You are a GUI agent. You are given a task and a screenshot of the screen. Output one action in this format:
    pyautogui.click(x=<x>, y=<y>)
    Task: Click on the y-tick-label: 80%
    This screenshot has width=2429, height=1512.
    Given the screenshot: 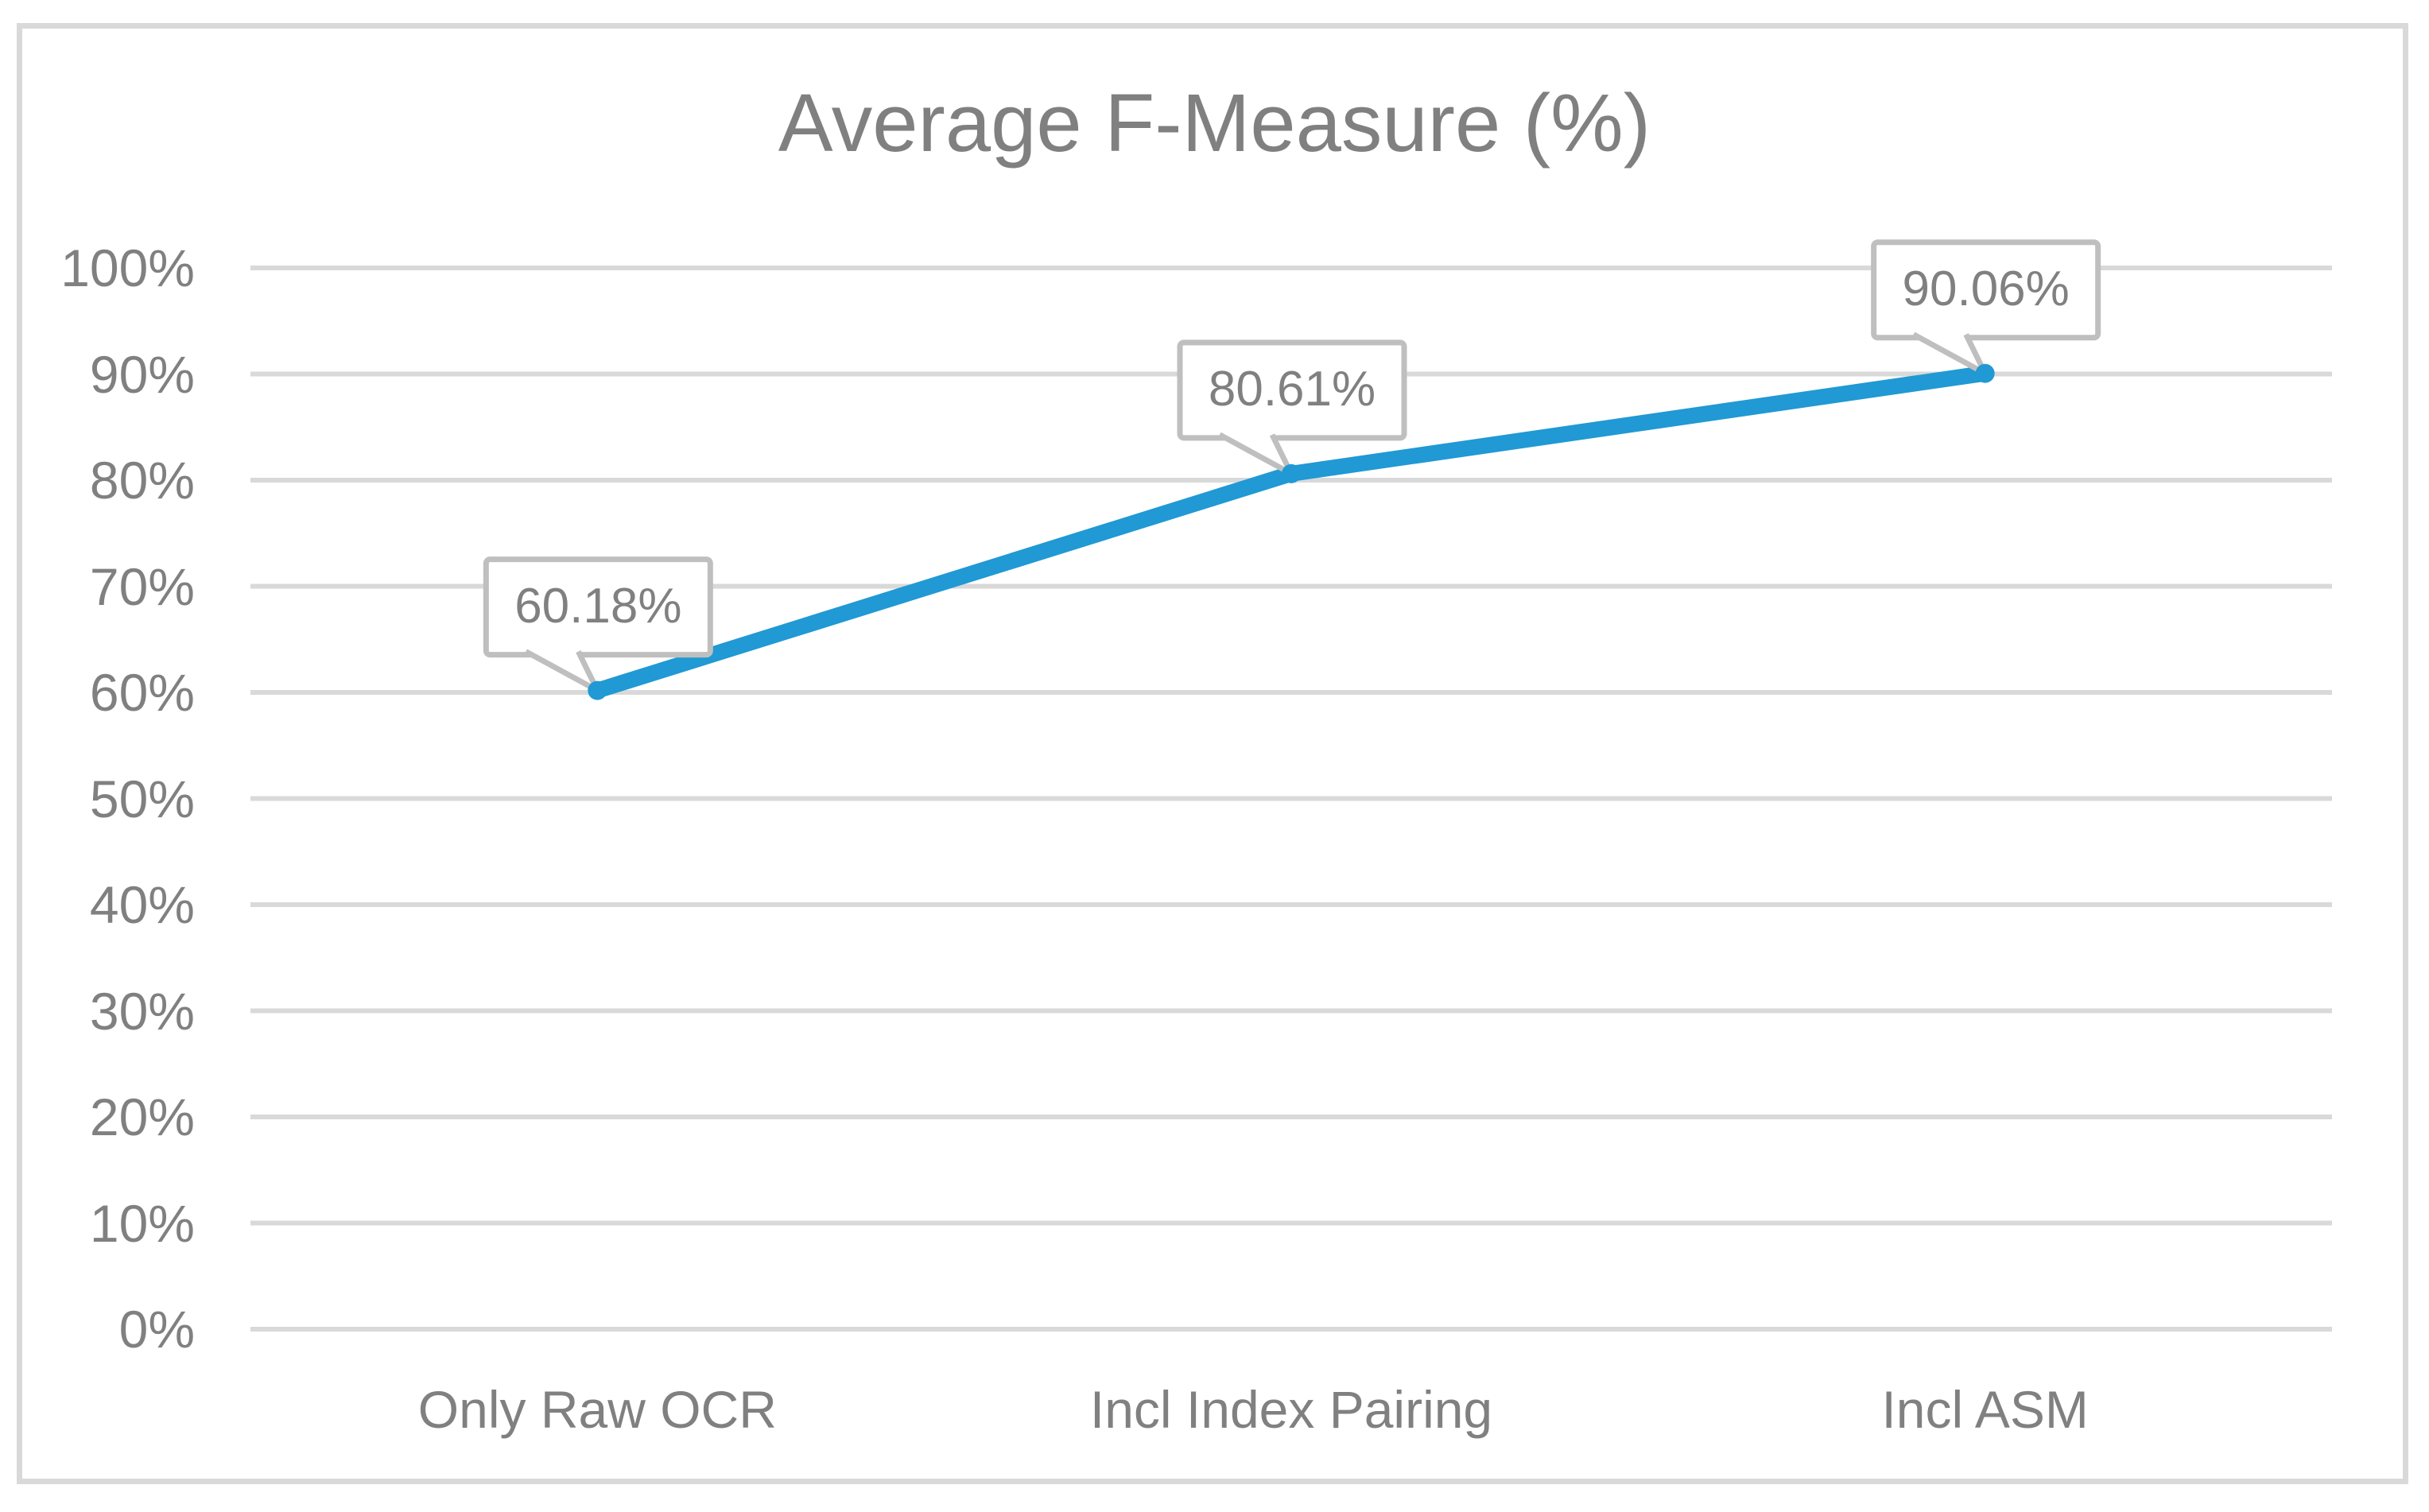 What is the action you would take?
    pyautogui.click(x=142, y=480)
    